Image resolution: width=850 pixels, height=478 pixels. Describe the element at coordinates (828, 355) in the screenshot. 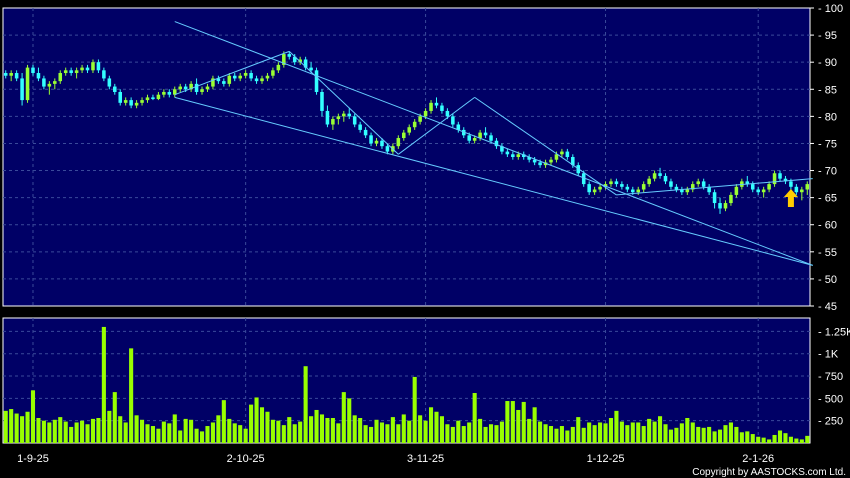

I see `volume-tick-label: - 1K` at that location.